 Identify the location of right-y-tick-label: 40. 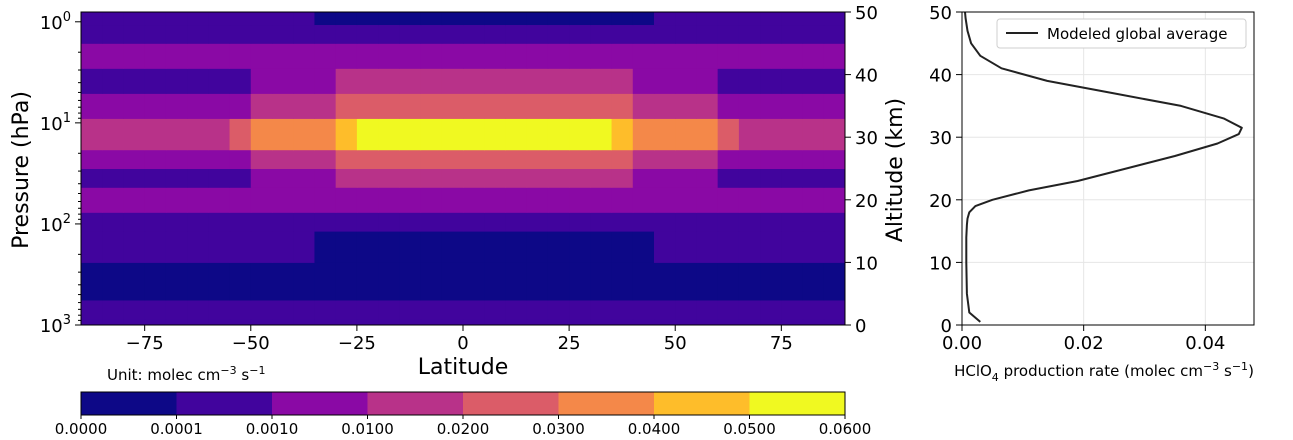
(866, 76).